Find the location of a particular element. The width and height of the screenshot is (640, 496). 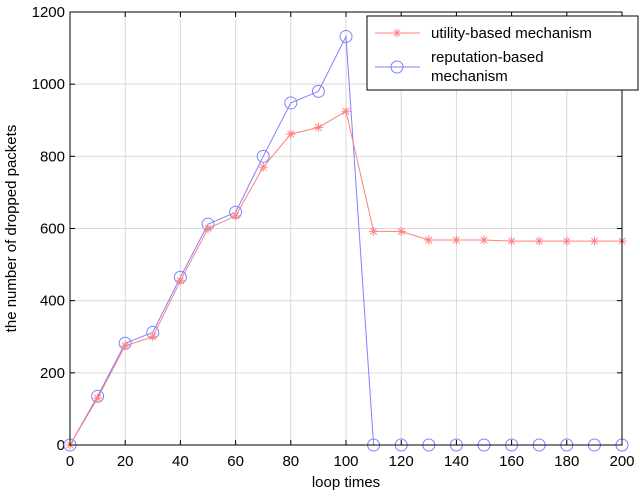

y-tick-label: 800 is located at coordinates (52, 156).